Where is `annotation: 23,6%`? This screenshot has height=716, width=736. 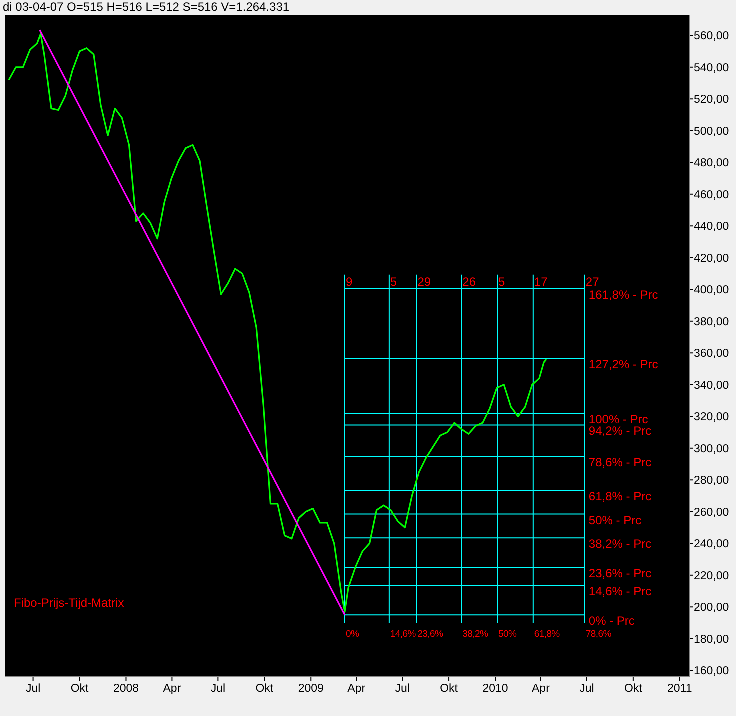
annotation: 23,6% is located at coordinates (431, 634).